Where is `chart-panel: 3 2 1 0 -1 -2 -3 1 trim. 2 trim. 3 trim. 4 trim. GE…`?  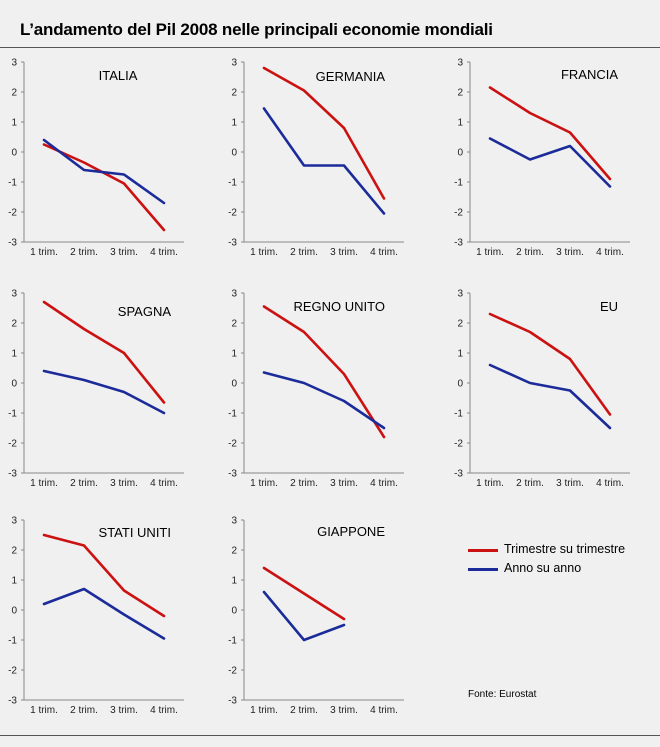 chart-panel: 3 2 1 0 -1 -2 -3 1 trim. 2 trim. 3 trim. 4 trim. GE… is located at coordinates (316, 158).